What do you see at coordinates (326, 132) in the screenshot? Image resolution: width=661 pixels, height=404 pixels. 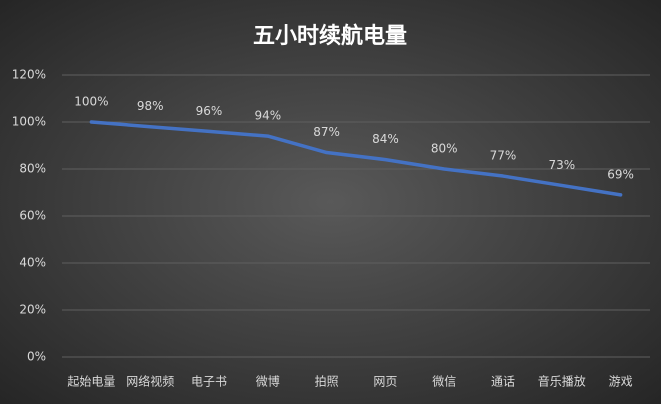 I see `data-label: 87%` at bounding box center [326, 132].